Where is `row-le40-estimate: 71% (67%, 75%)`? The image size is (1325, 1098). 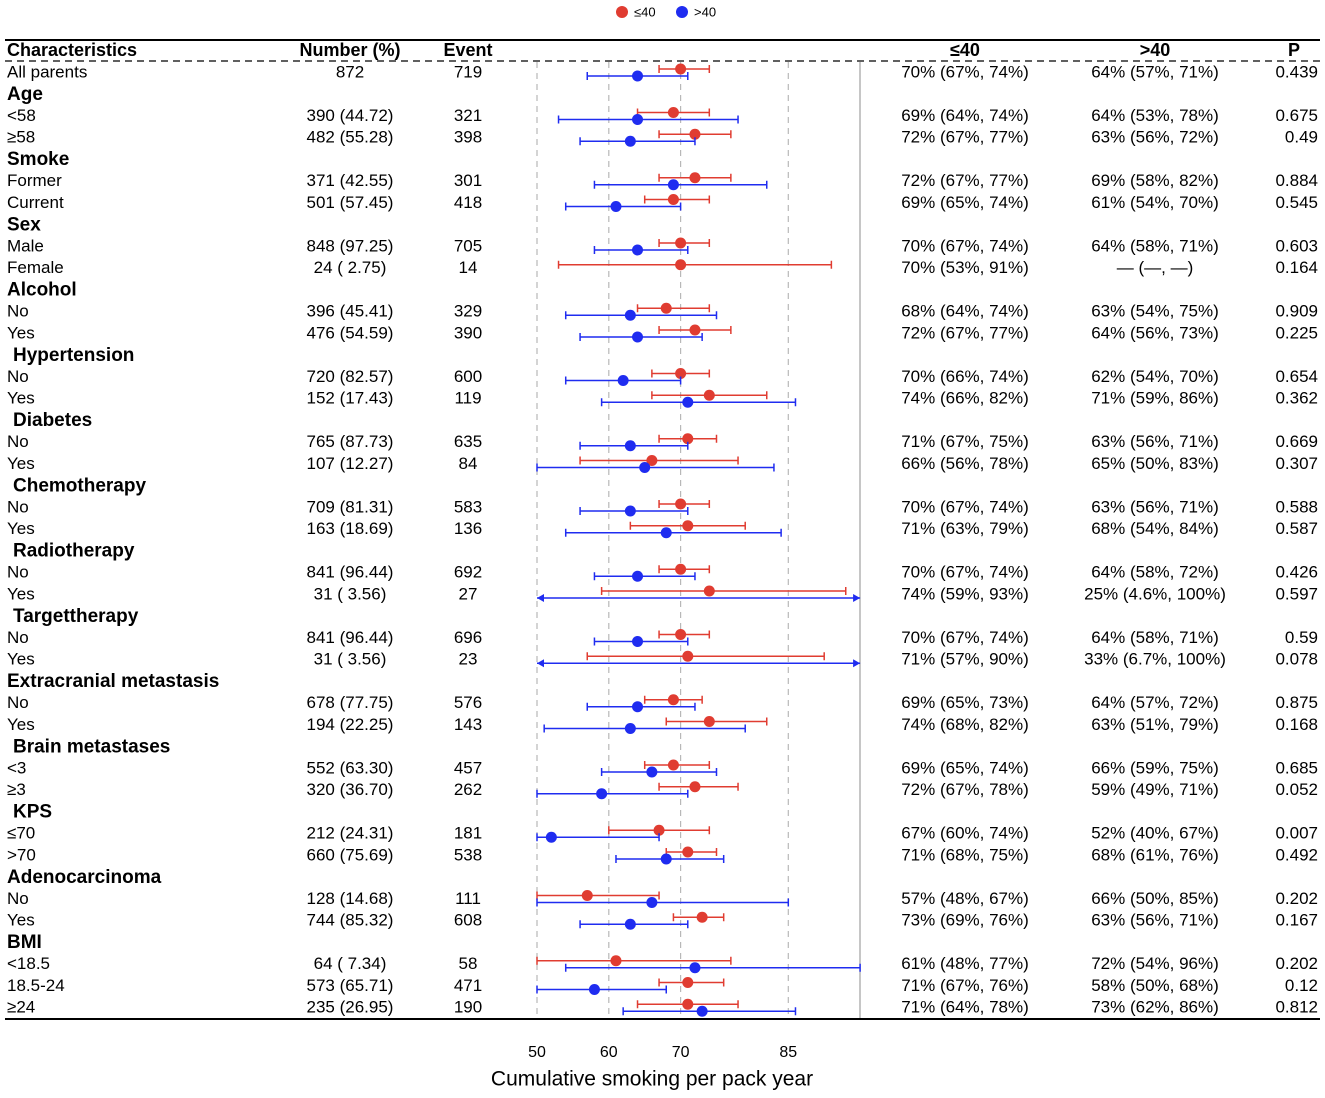 row-le40-estimate: 71% (67%, 75%) is located at coordinates (965, 441).